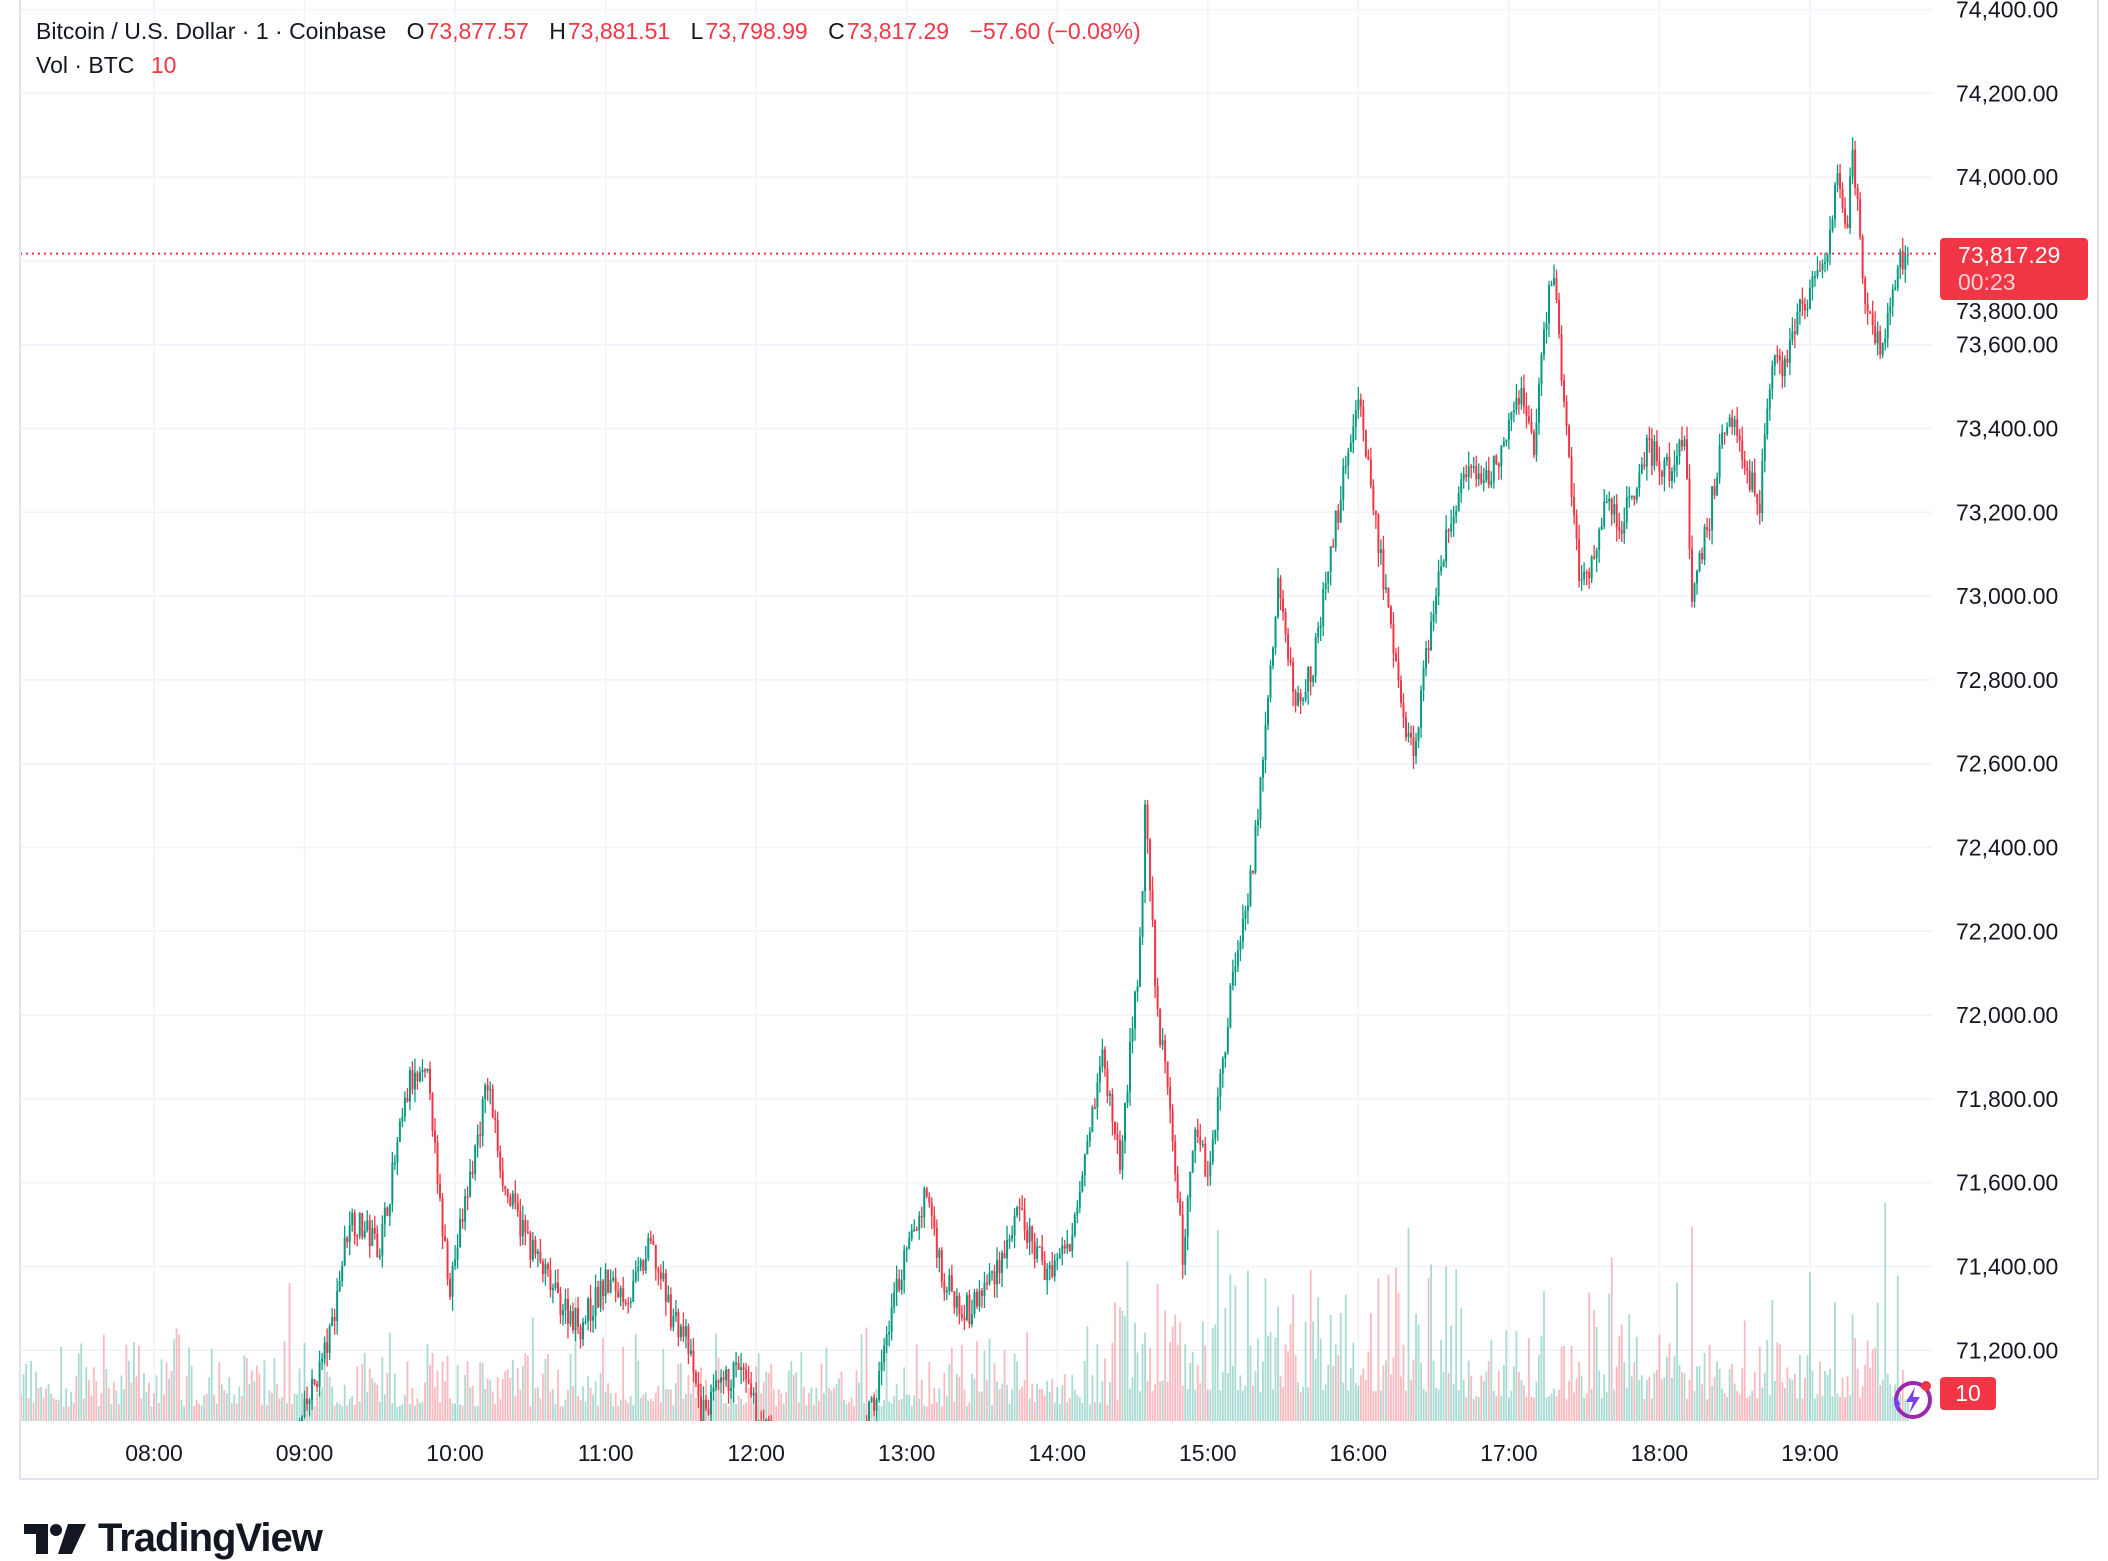 Image resolution: width=2108 pixels, height=1561 pixels. Describe the element at coordinates (85, 65) in the screenshot. I see `volume-label: Vol · BTC` at that location.